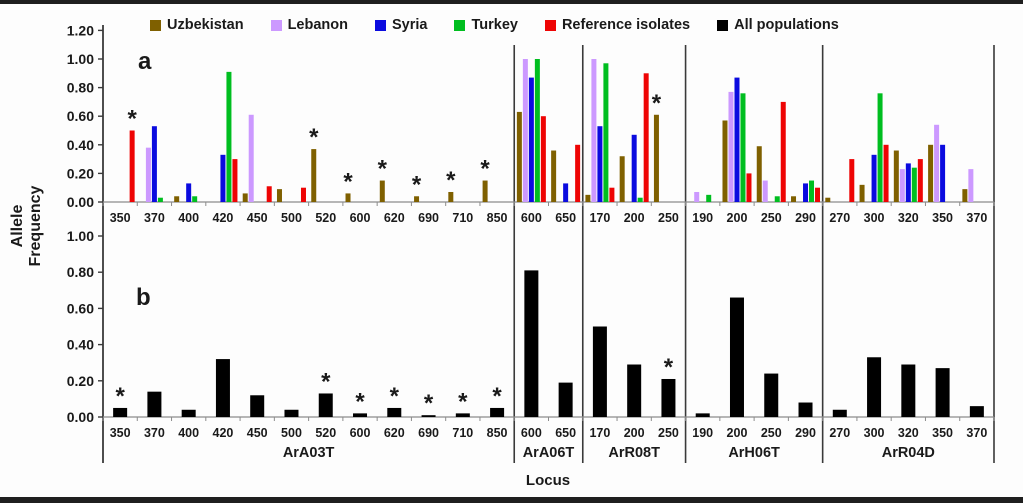 This screenshot has height=503, width=1023. What do you see at coordinates (771, 395) in the screenshot?
I see `bar-b-ArH06T-250-all-populations` at bounding box center [771, 395].